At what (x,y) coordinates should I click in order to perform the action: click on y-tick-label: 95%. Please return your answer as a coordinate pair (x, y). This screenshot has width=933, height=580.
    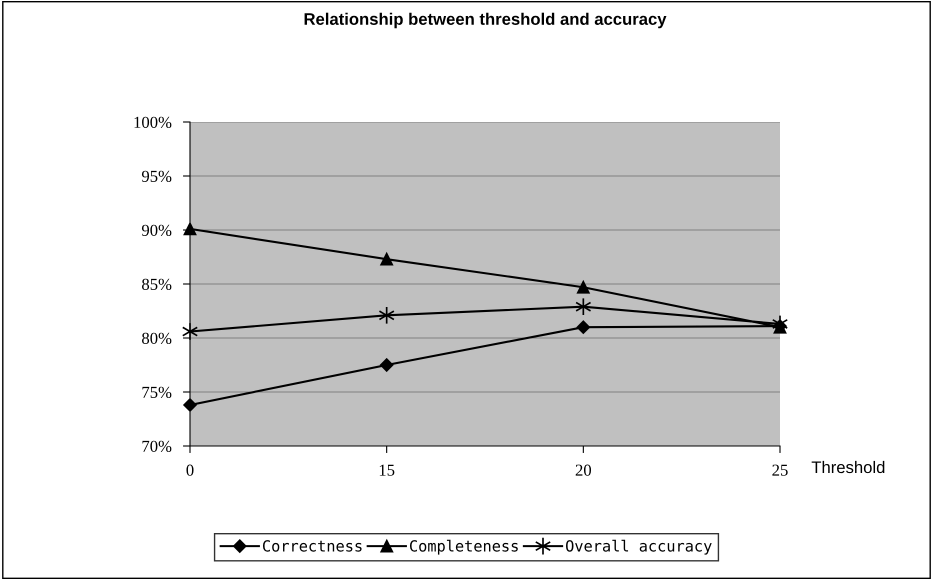
    Looking at the image, I should click on (157, 176).